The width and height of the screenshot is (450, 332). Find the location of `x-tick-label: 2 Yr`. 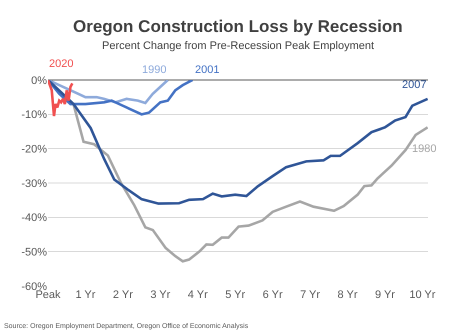

x-tick-label: 2 Yr is located at coordinates (123, 295).